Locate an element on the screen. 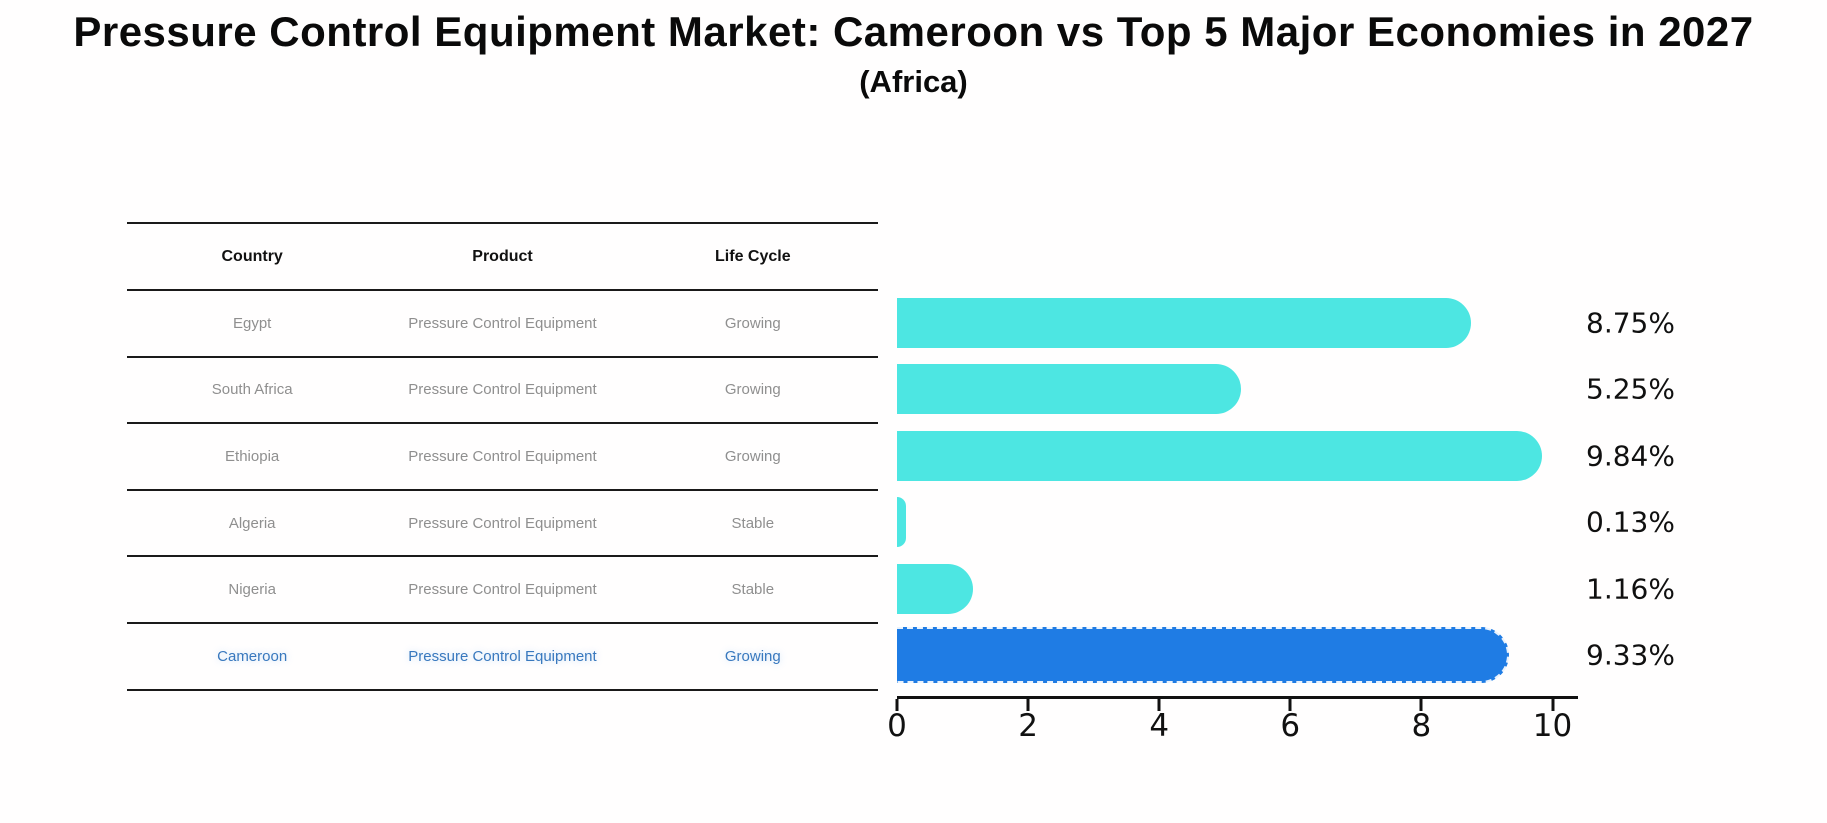  value-label: 9.33% is located at coordinates (1630, 655).